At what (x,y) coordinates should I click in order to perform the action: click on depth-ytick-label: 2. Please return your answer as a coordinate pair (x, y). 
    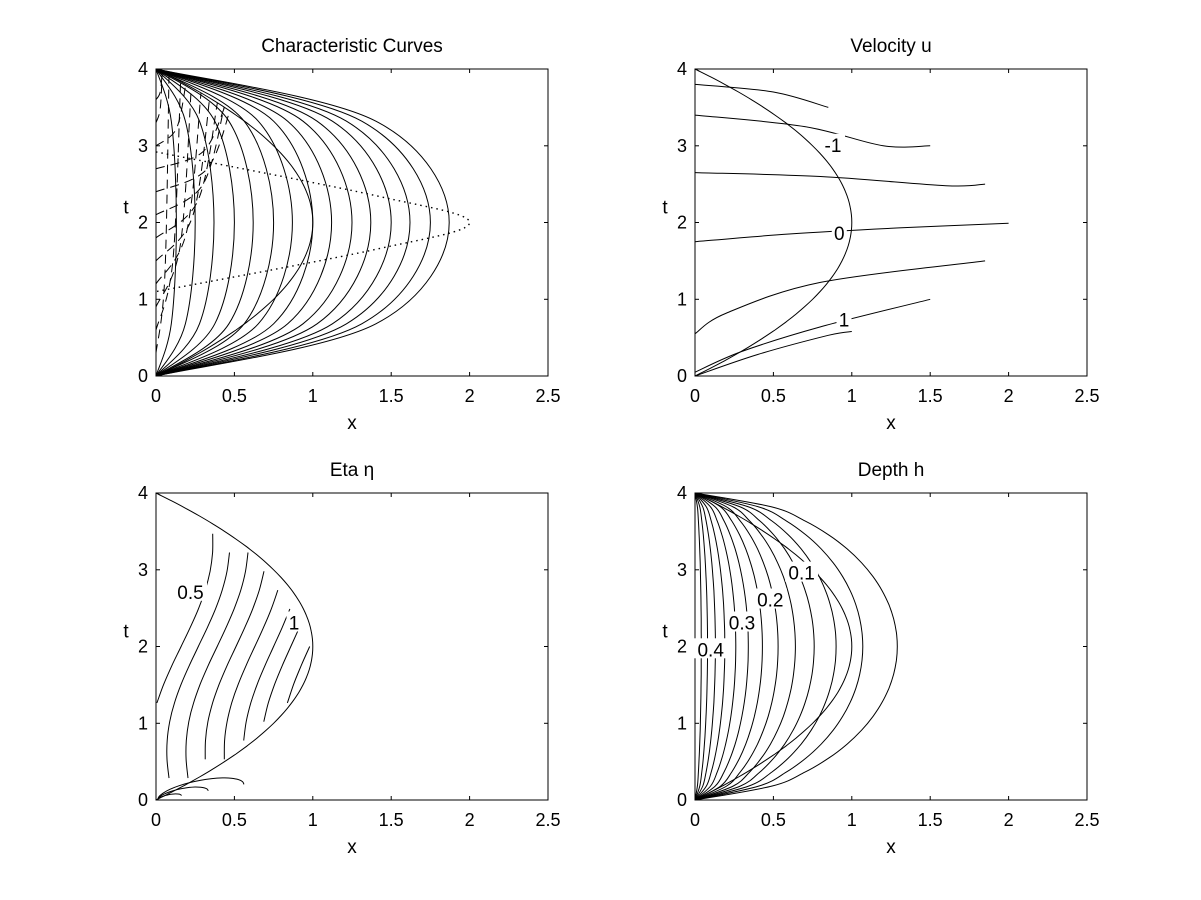
    Looking at the image, I should click on (682, 647).